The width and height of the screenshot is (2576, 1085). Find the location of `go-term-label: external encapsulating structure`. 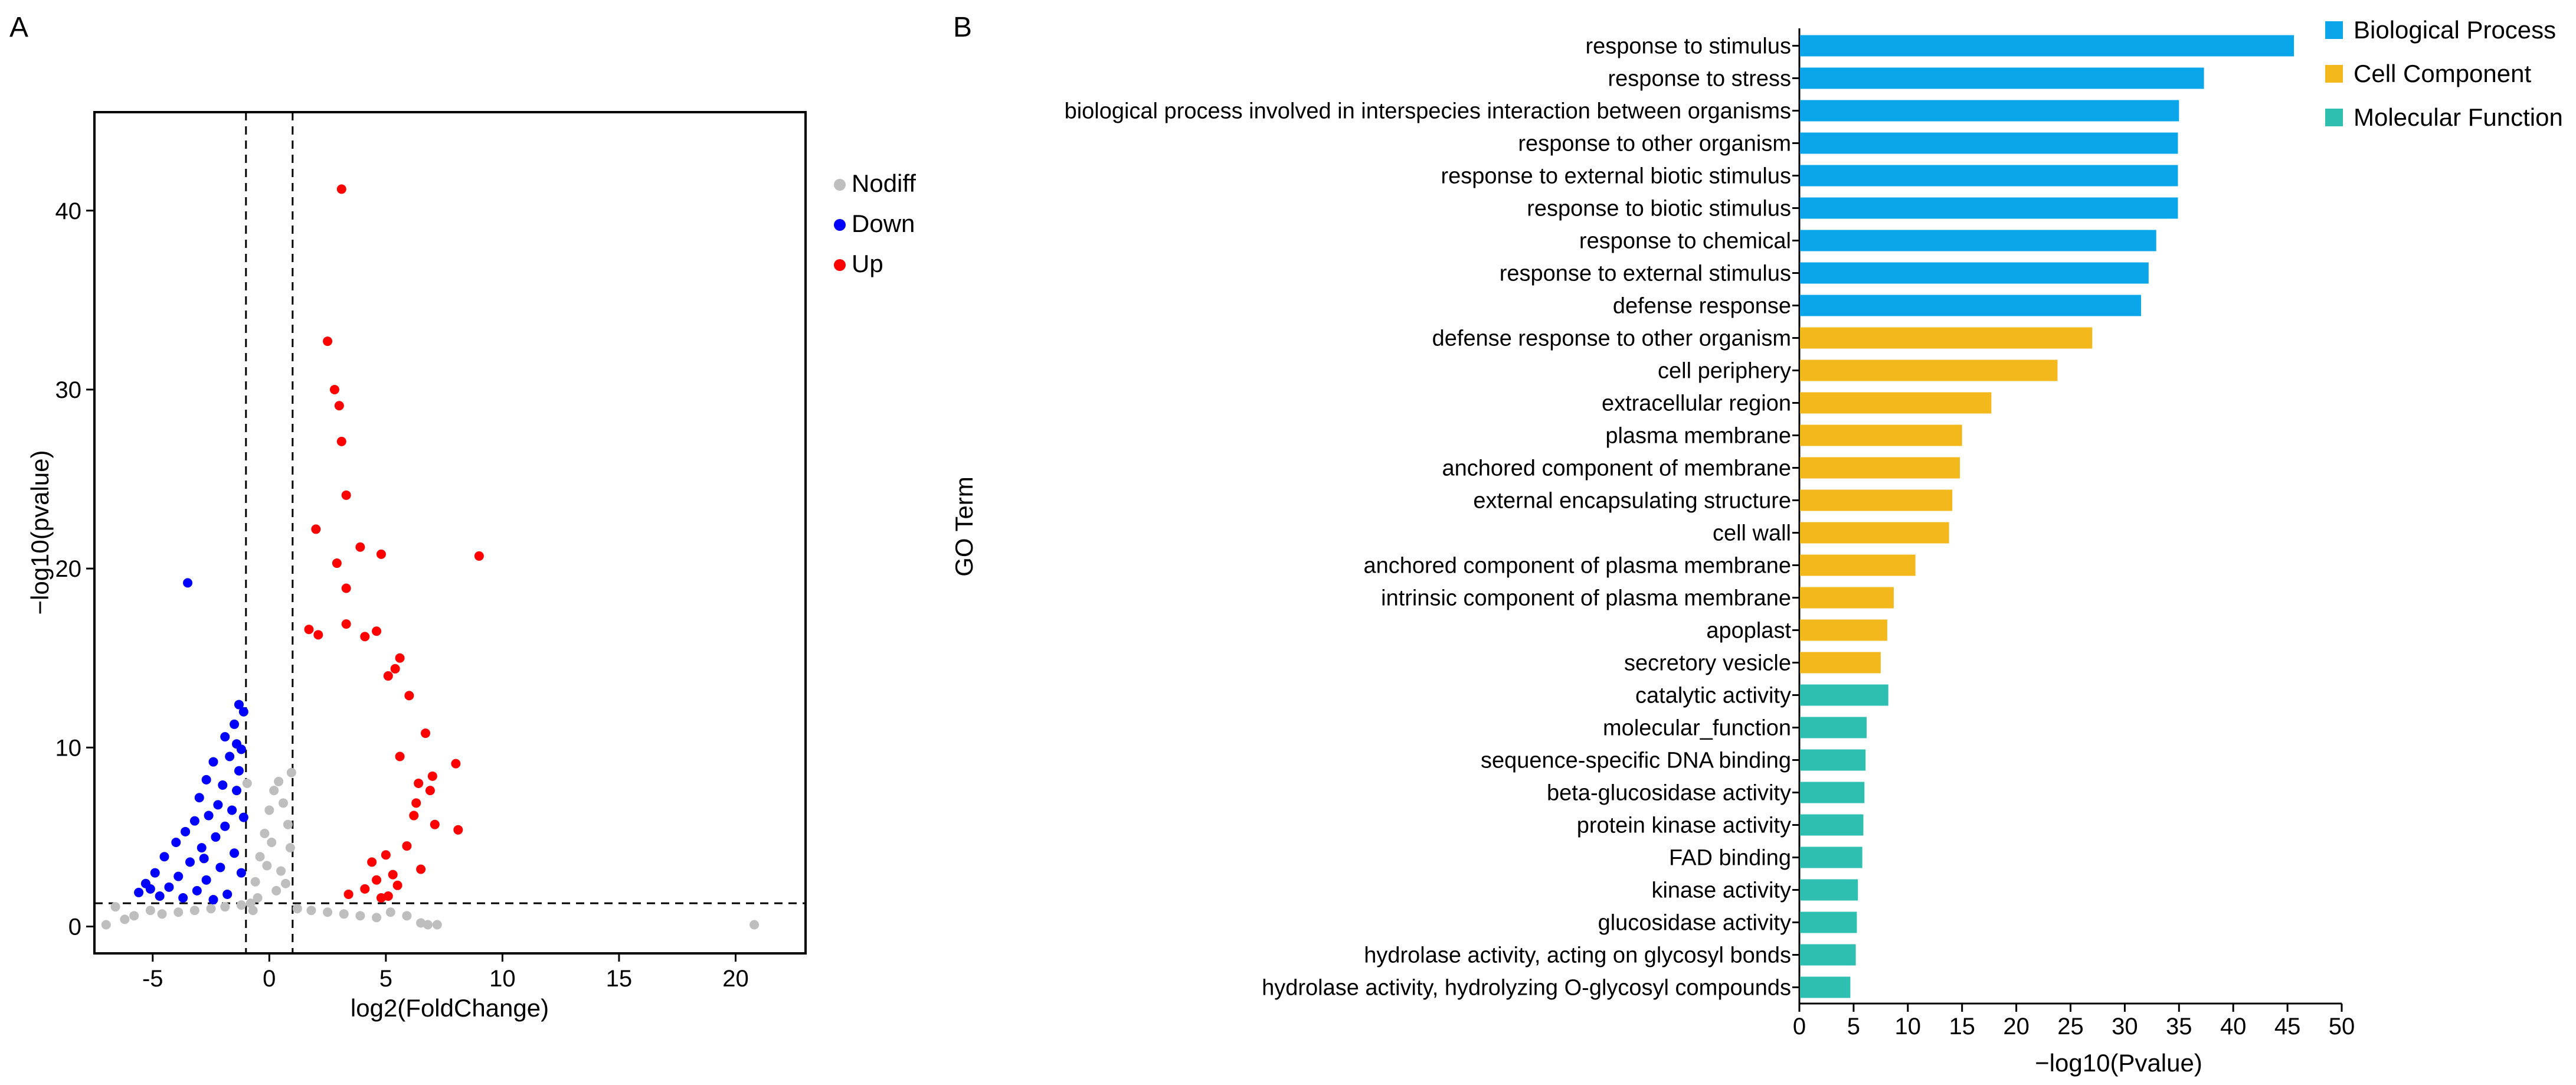

go-term-label: external encapsulating structure is located at coordinates (1632, 501).